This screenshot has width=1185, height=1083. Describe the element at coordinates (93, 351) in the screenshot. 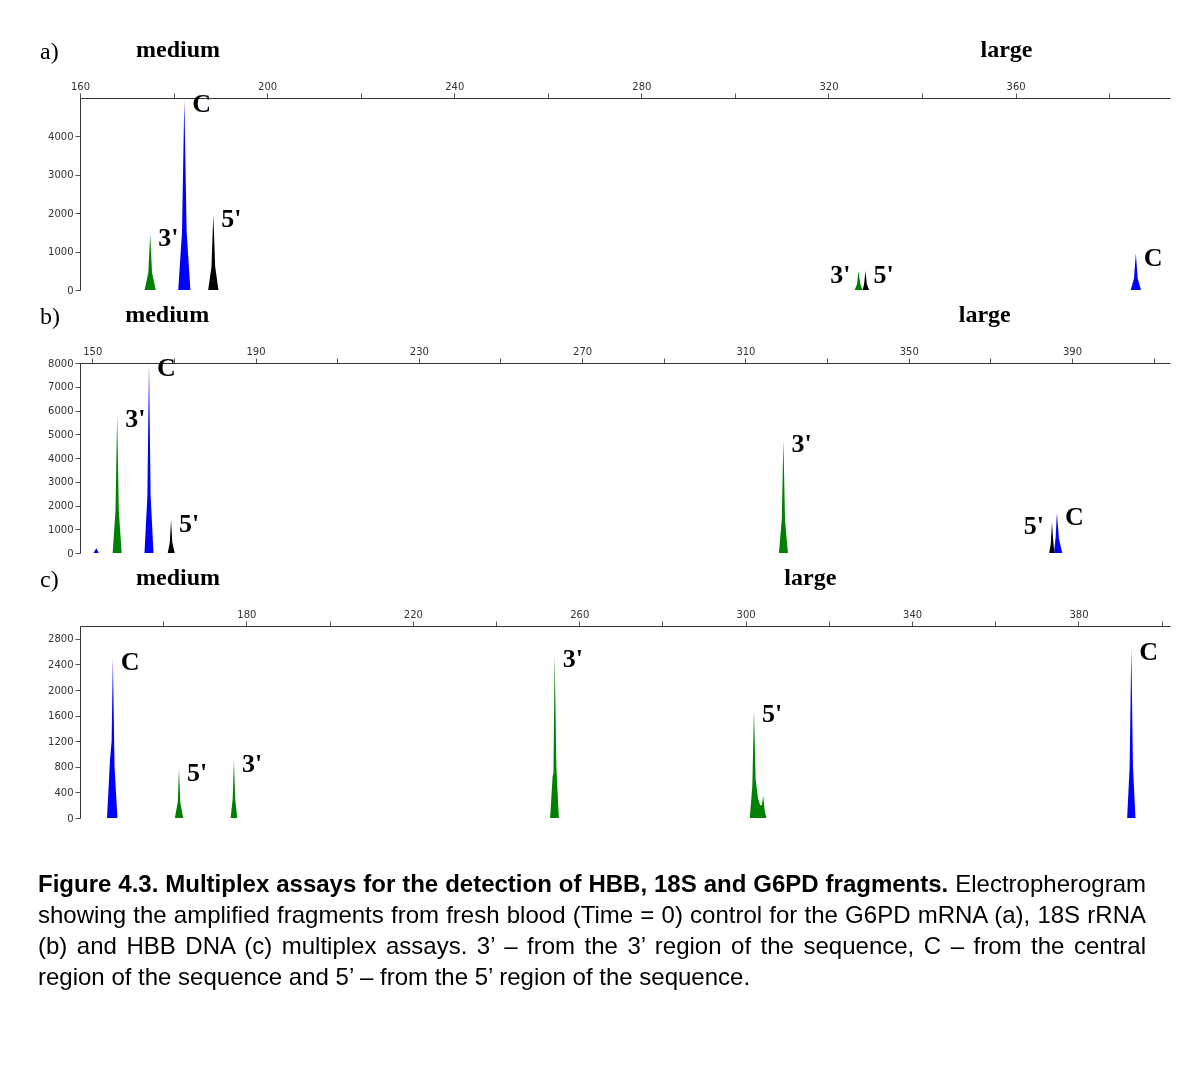

I see `x-tick-label: 150` at that location.